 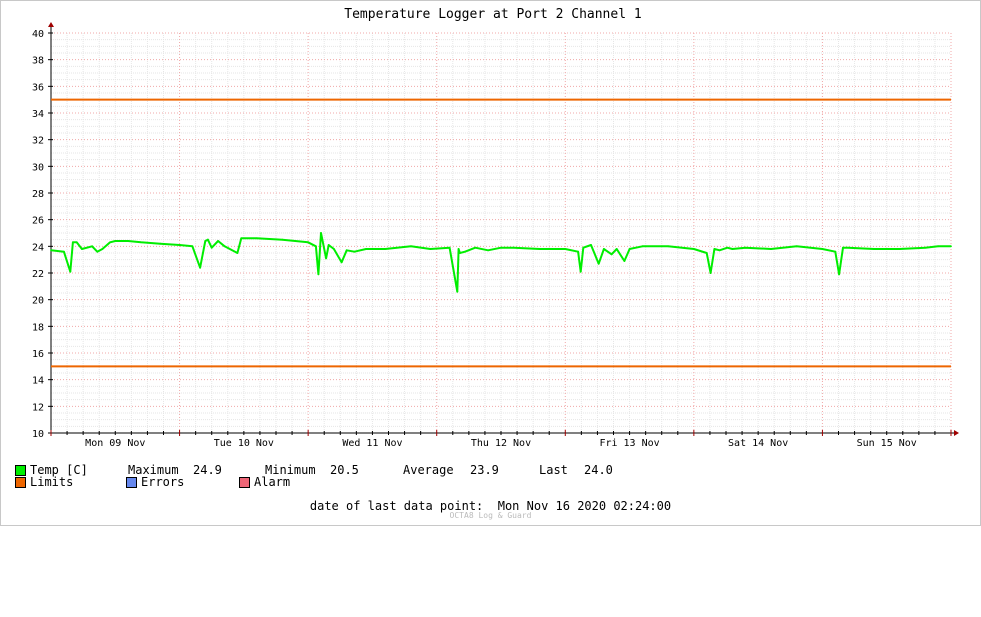 I want to click on y-tick-label: 30, so click(x=38, y=167).